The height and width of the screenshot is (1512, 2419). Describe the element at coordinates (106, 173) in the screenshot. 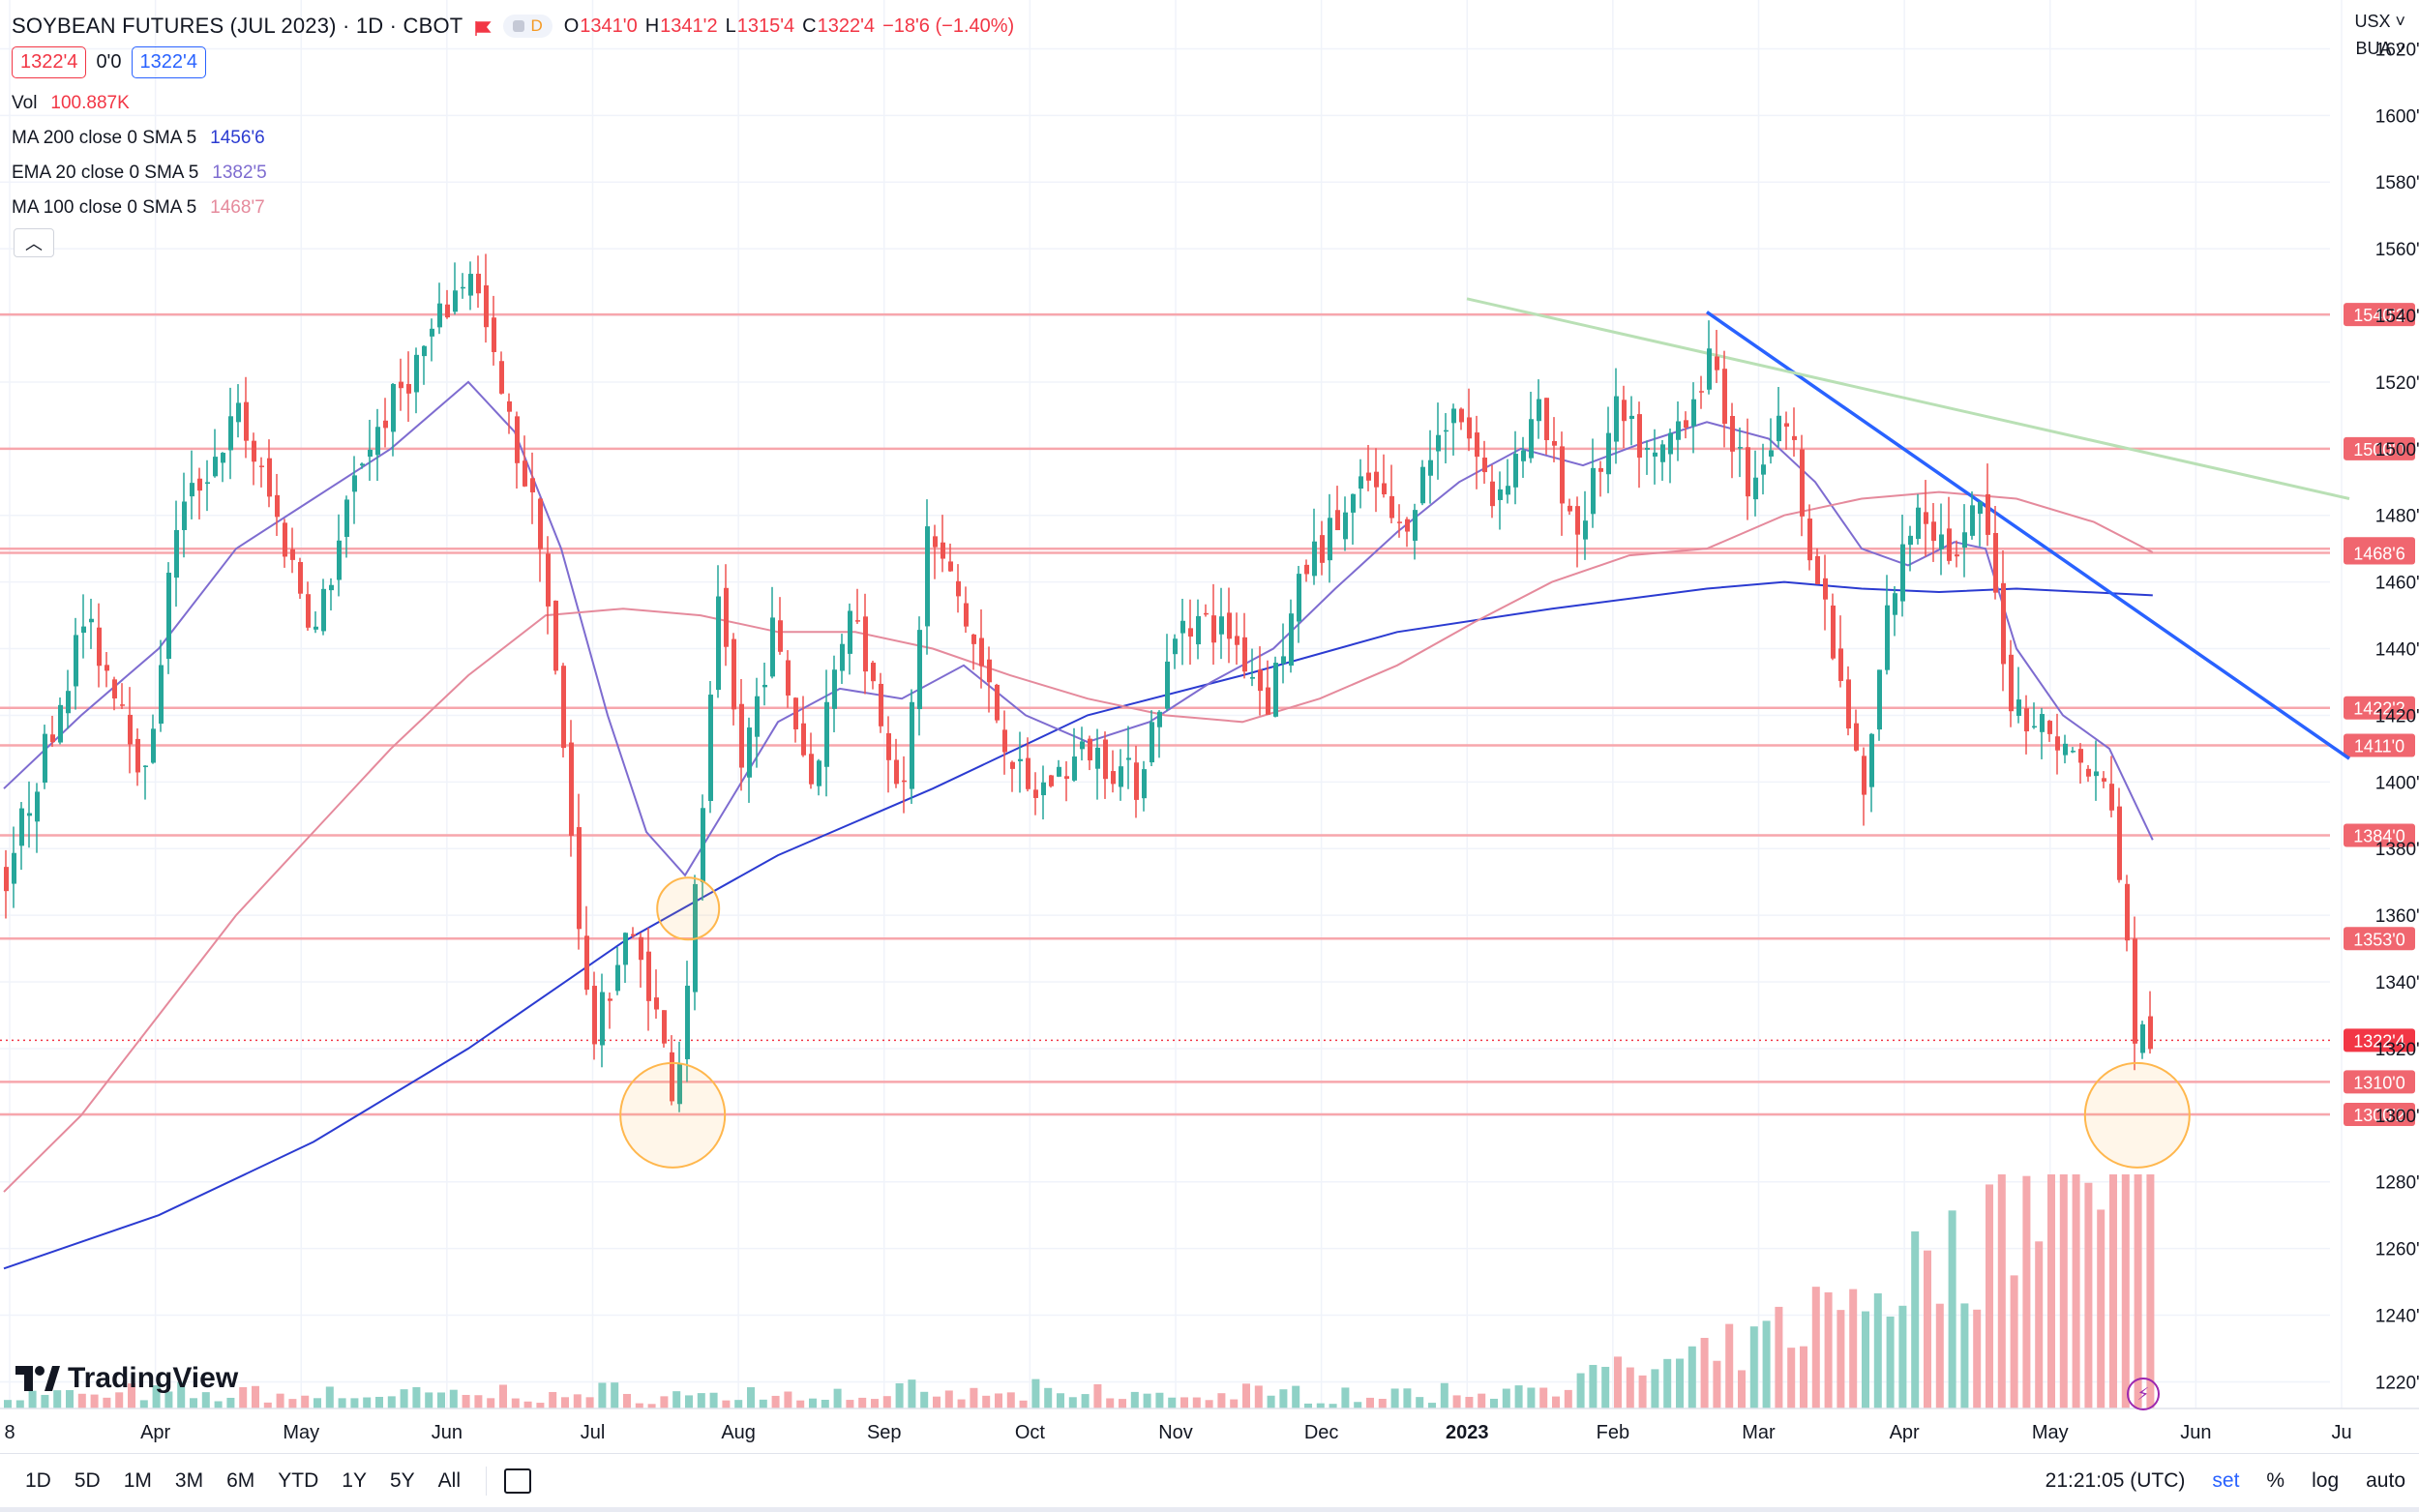

I see `indicator-name: EMA 20 close 0 SMA 5` at that location.